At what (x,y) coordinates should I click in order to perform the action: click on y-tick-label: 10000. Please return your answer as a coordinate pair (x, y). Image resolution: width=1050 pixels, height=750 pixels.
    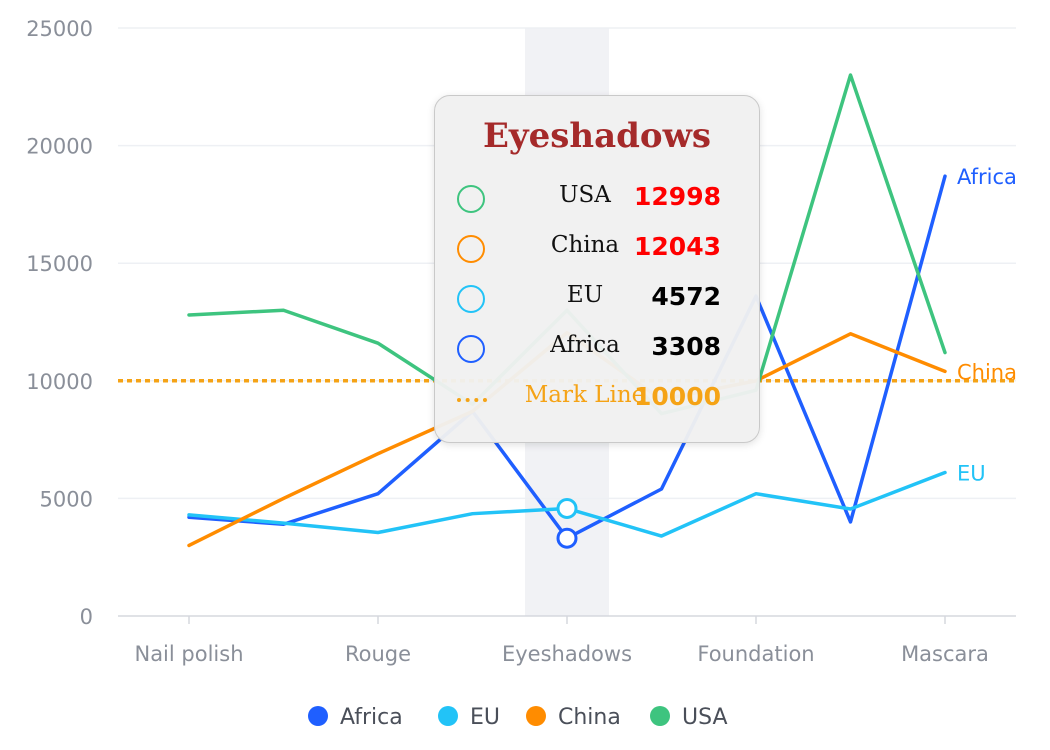
    Looking at the image, I should click on (59, 382).